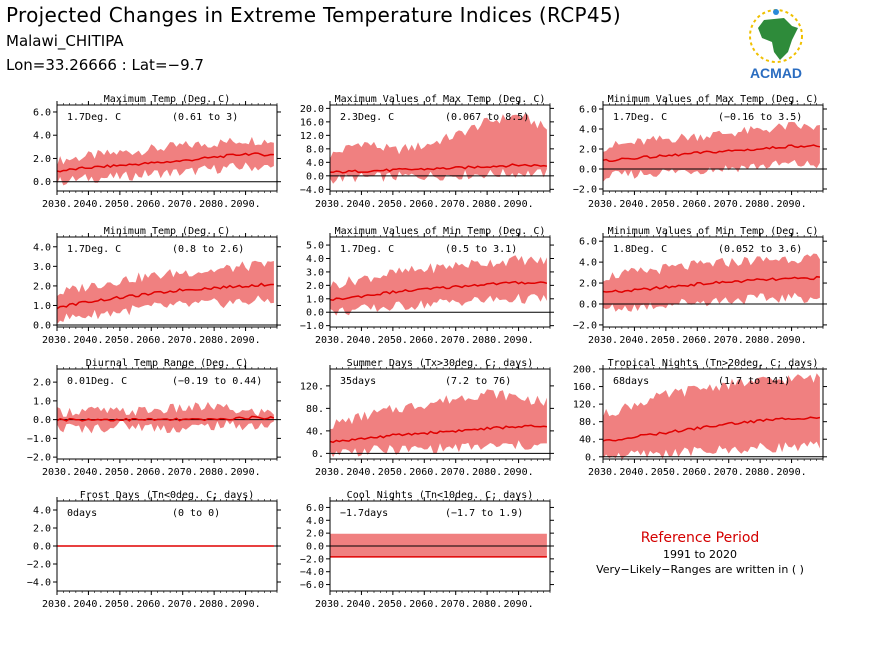  Describe the element at coordinates (364, 513) in the screenshot. I see `mean-change-label: −1.7days` at that location.